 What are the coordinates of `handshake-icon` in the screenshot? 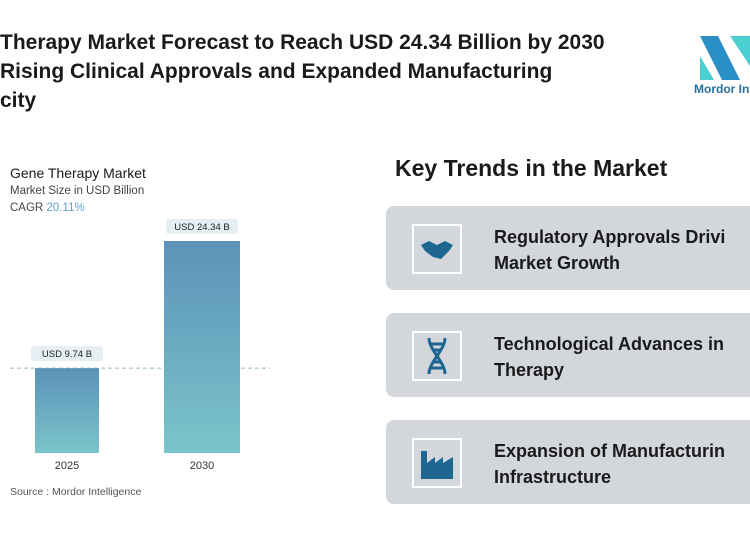 It's located at (437, 249).